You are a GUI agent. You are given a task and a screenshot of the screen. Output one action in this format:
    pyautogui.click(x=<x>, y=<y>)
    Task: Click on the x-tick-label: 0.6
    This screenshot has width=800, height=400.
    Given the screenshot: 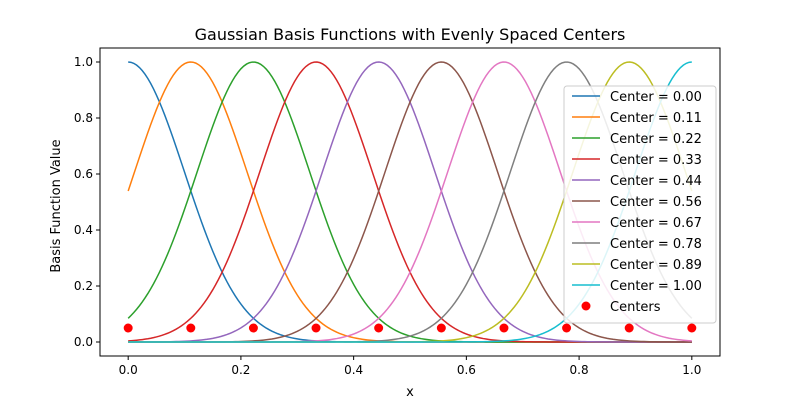 What is the action you would take?
    pyautogui.click(x=466, y=370)
    